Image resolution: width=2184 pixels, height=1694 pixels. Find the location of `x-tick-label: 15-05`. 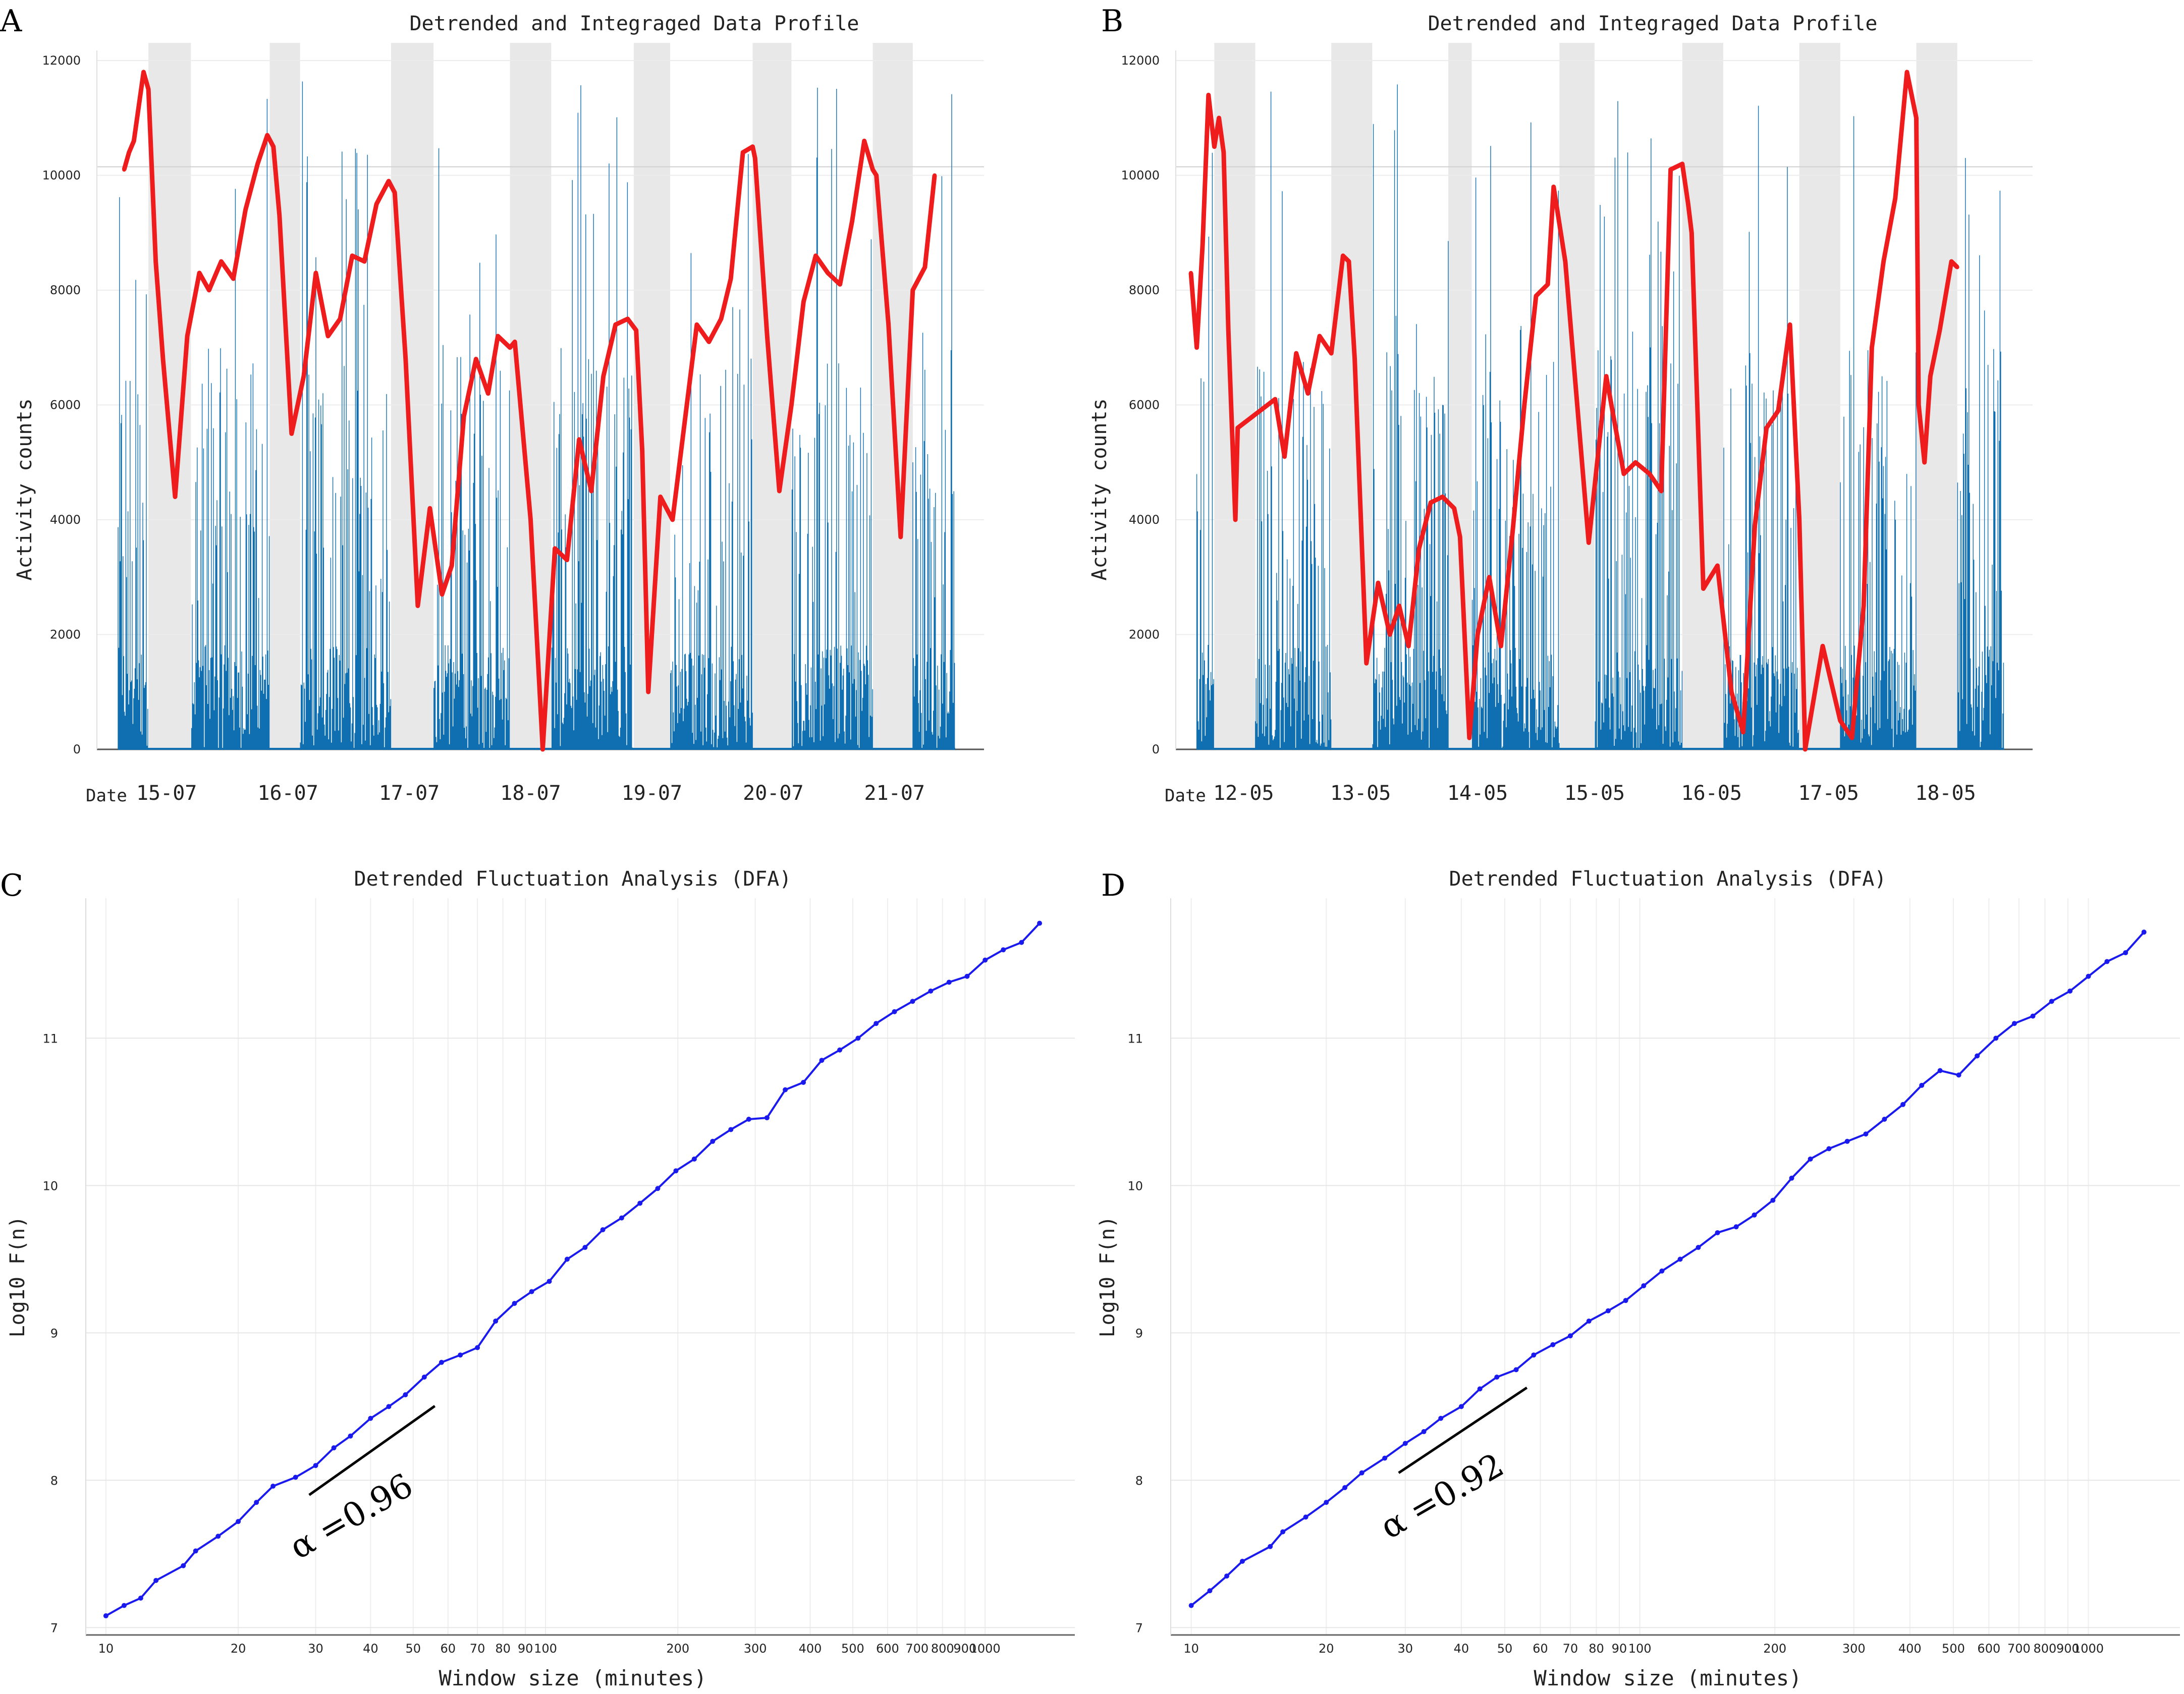

x-tick-label: 15-05 is located at coordinates (1594, 793).